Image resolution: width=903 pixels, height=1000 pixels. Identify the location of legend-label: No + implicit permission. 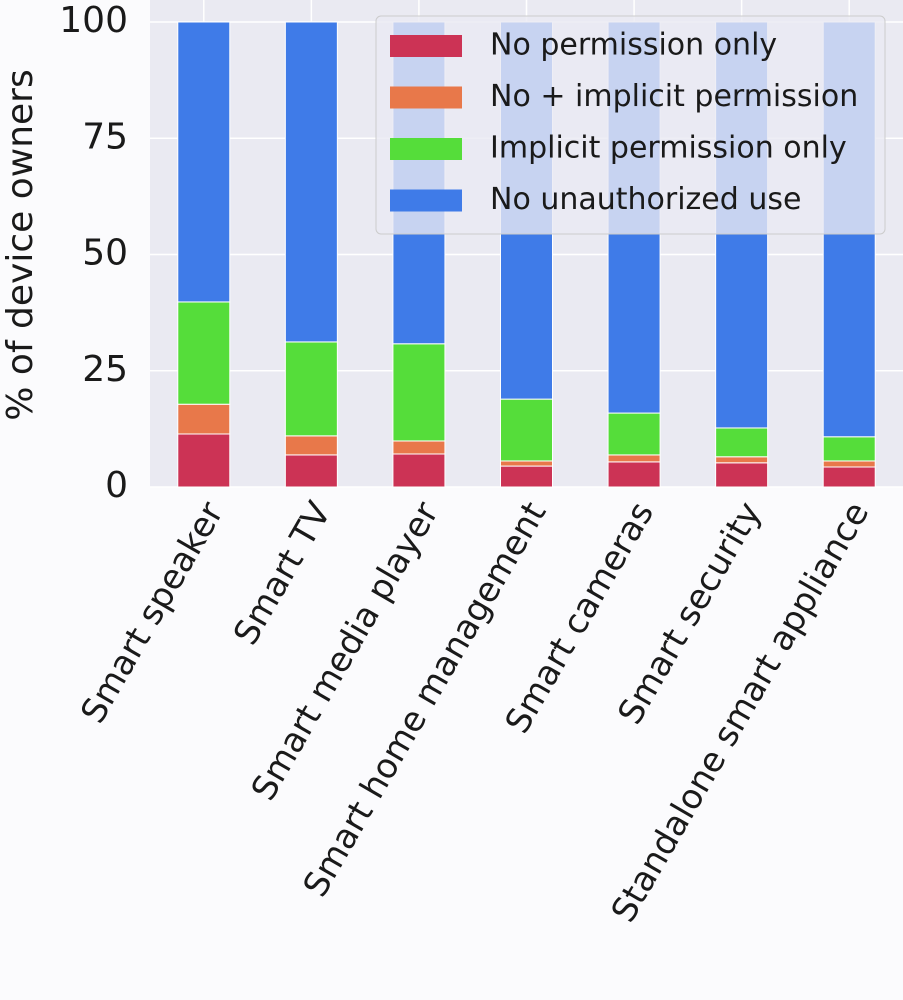
(674, 96).